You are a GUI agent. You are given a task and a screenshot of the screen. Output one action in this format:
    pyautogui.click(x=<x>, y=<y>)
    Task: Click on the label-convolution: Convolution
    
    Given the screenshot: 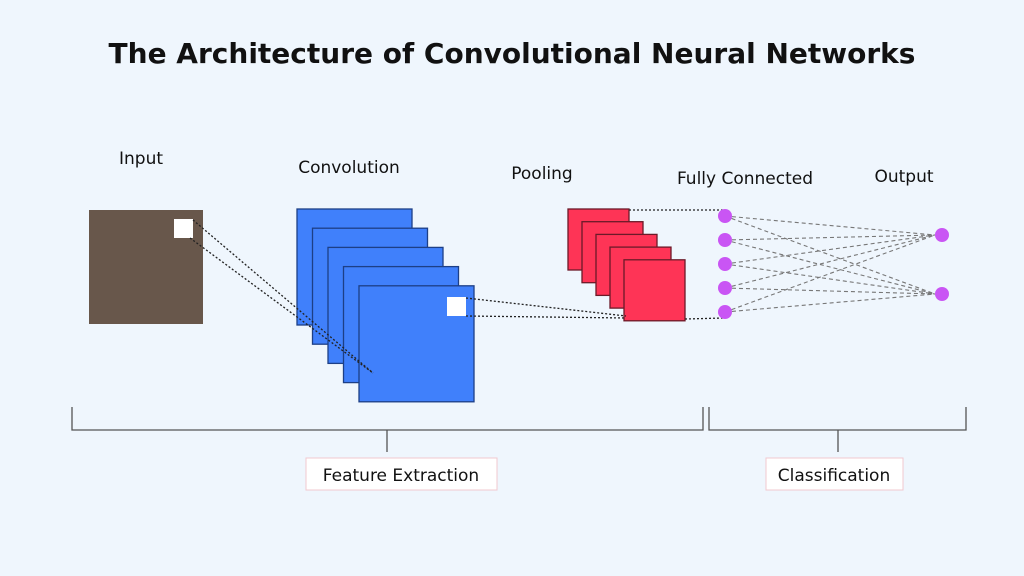 What is the action you would take?
    pyautogui.click(x=349, y=168)
    